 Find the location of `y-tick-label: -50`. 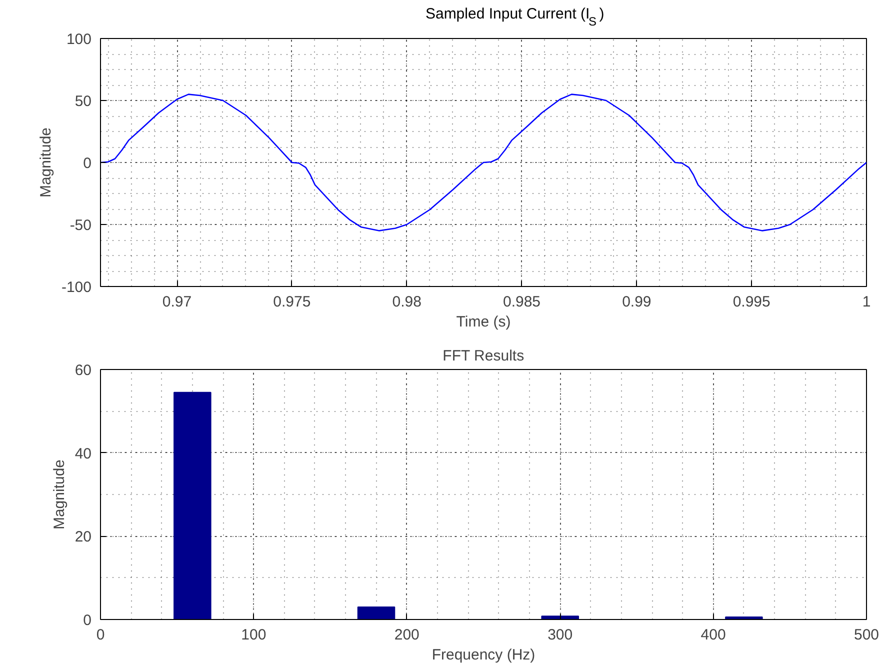

y-tick-label: -50 is located at coordinates (81, 225).